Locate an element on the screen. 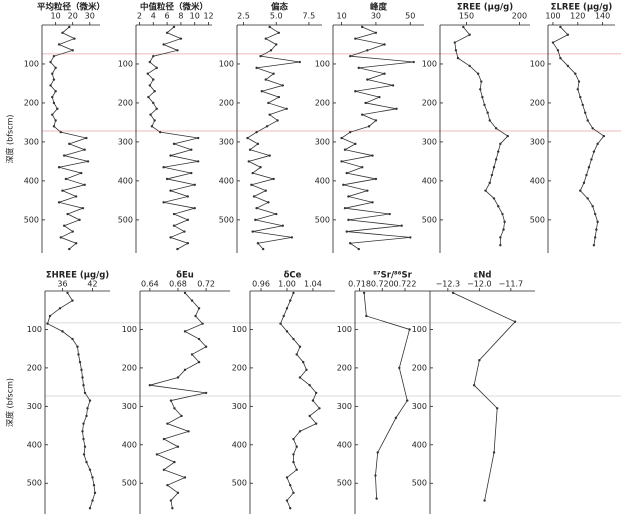 The width and height of the screenshot is (621, 516). panel-title: ΣLREE (μg/g) is located at coordinates (582, 8).